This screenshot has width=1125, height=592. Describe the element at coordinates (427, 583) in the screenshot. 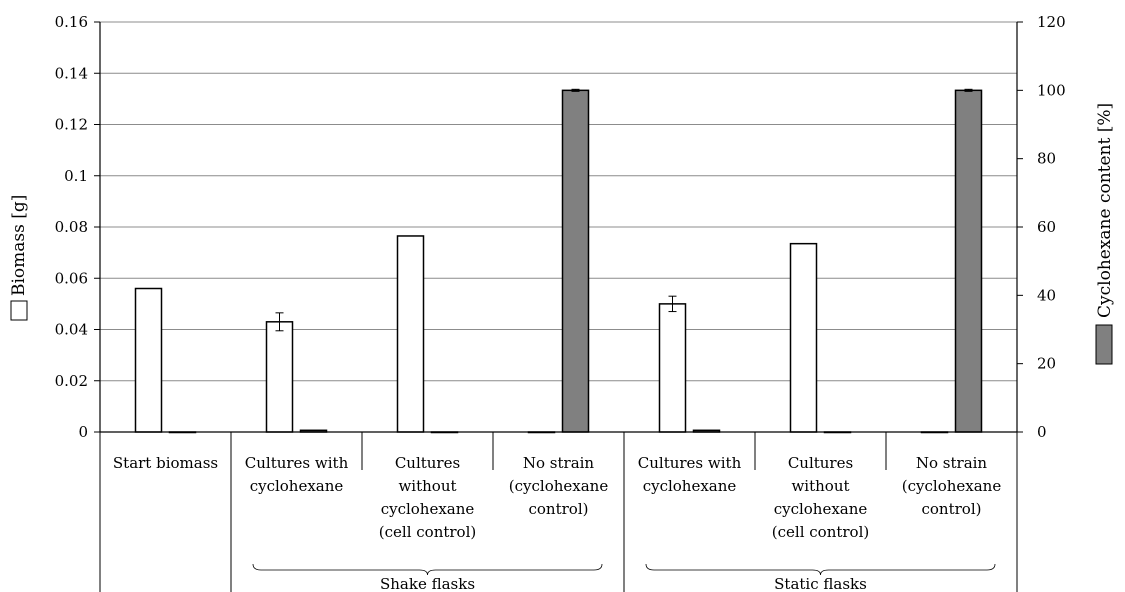

I see `group-label: Shake flasks` at that location.